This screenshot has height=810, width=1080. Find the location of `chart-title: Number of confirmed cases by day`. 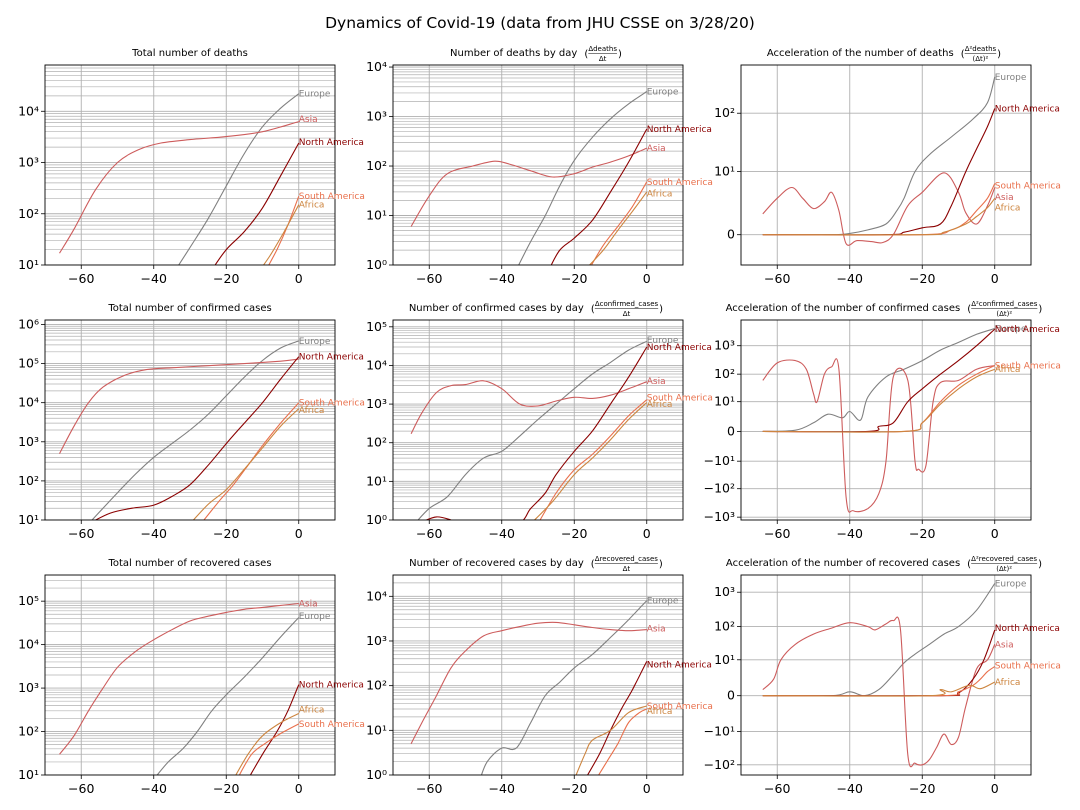

chart-title: Number of confirmed cases by day is located at coordinates (496, 308).